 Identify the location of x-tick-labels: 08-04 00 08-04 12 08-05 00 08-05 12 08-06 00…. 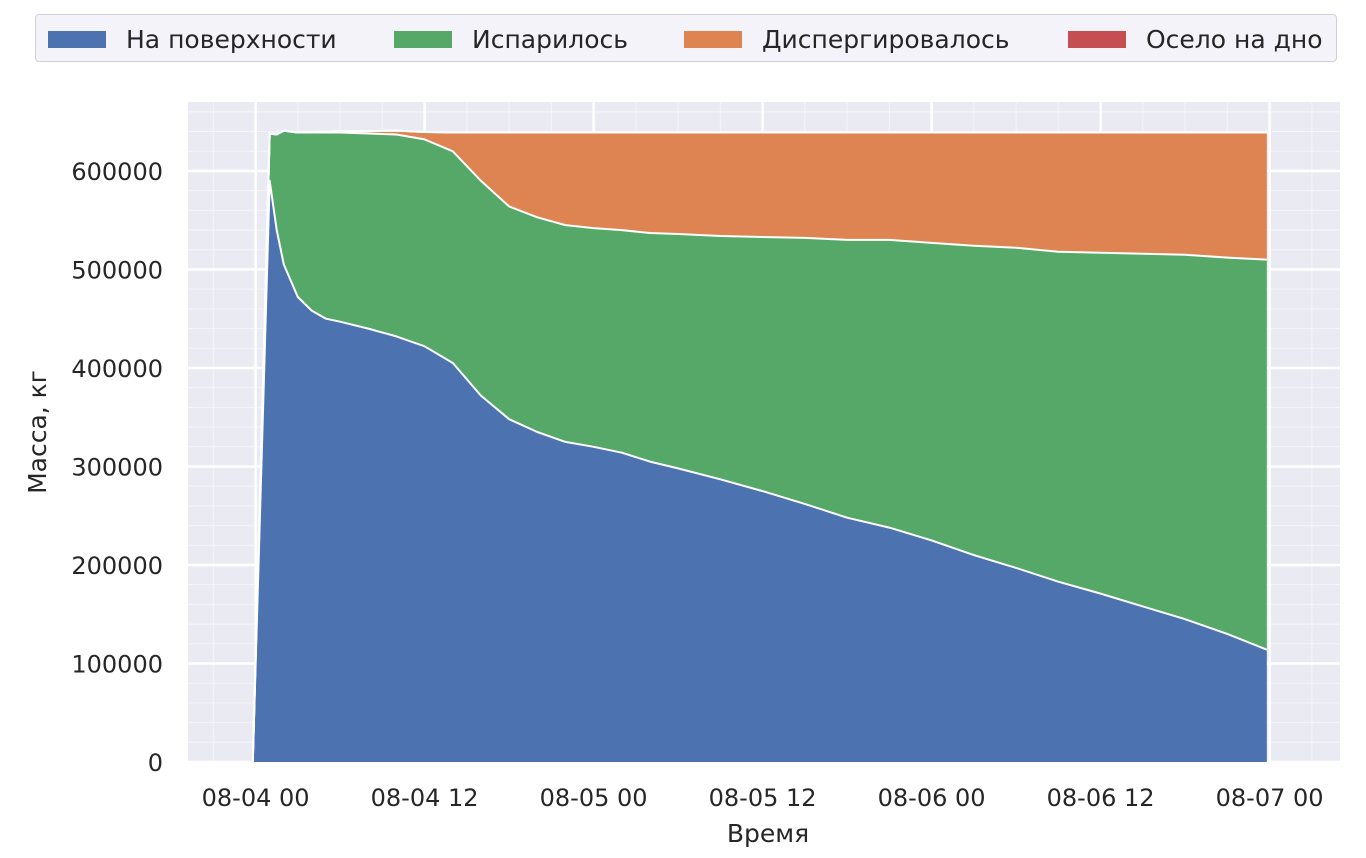
(763, 798).